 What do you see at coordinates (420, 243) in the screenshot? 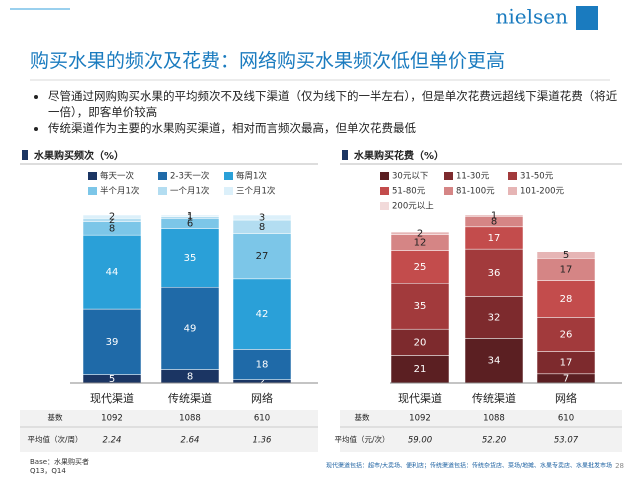
I see `data-label: 12` at bounding box center [420, 243].